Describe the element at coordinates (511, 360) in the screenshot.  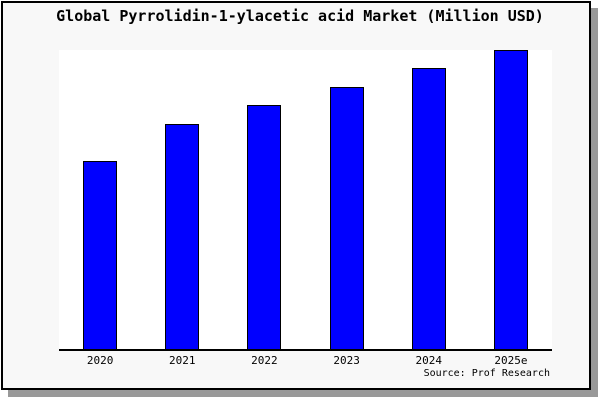
I see `x-tick-label-2025e: 2025e` at that location.